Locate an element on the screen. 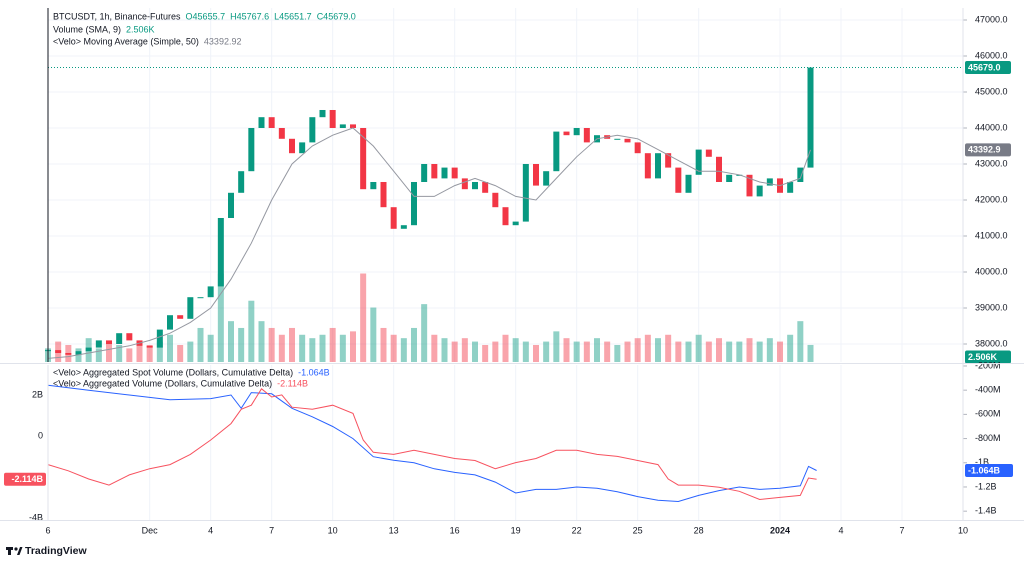  x-tick-label: 4 is located at coordinates (210, 530).